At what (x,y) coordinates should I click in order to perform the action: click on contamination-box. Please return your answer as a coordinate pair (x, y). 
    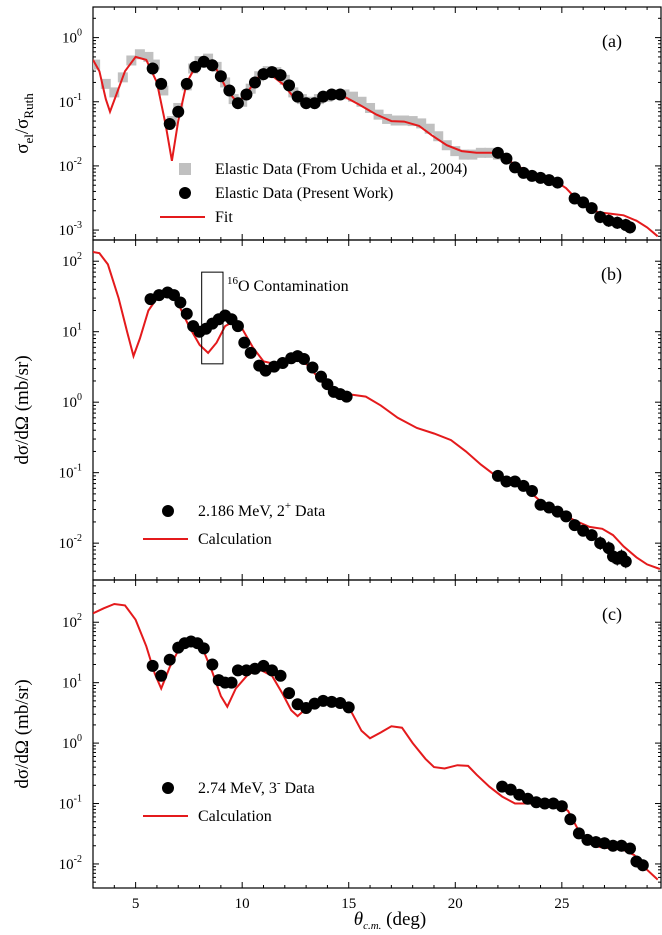
    Looking at the image, I should click on (212, 318).